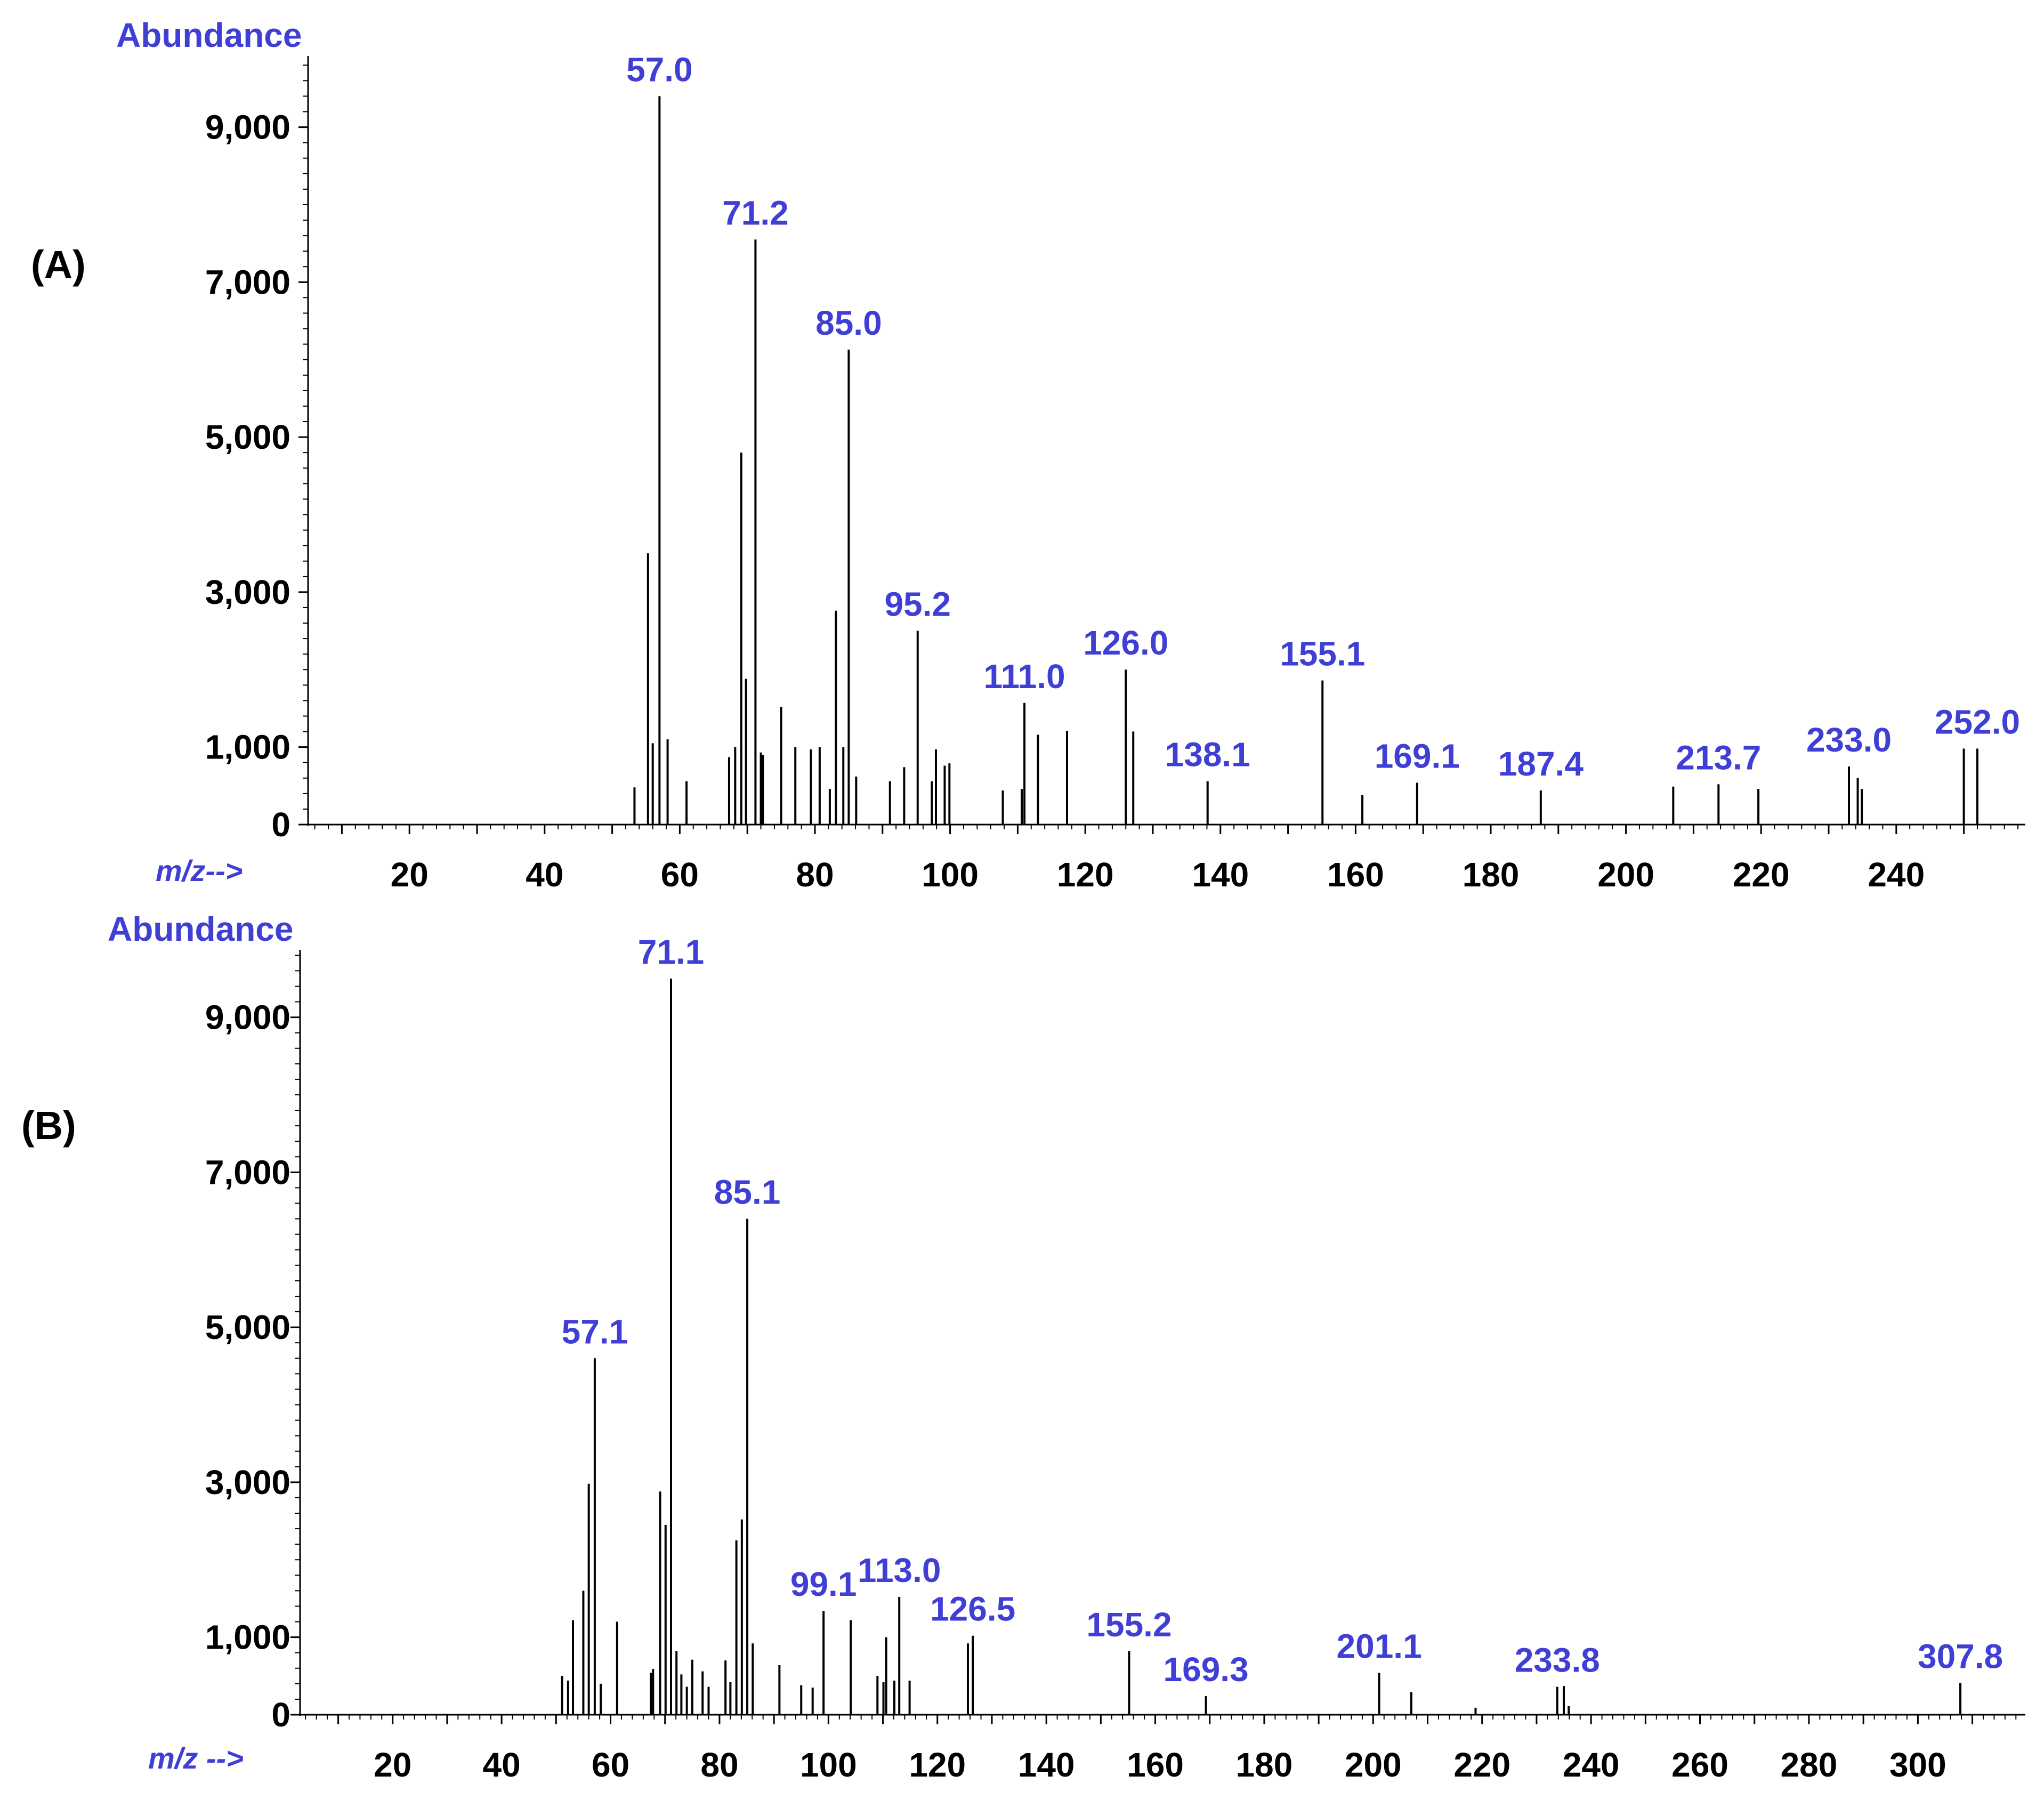 This screenshot has width=2044, height=1800. I want to click on panel-a-y-tick-label: 3,000, so click(247, 592).